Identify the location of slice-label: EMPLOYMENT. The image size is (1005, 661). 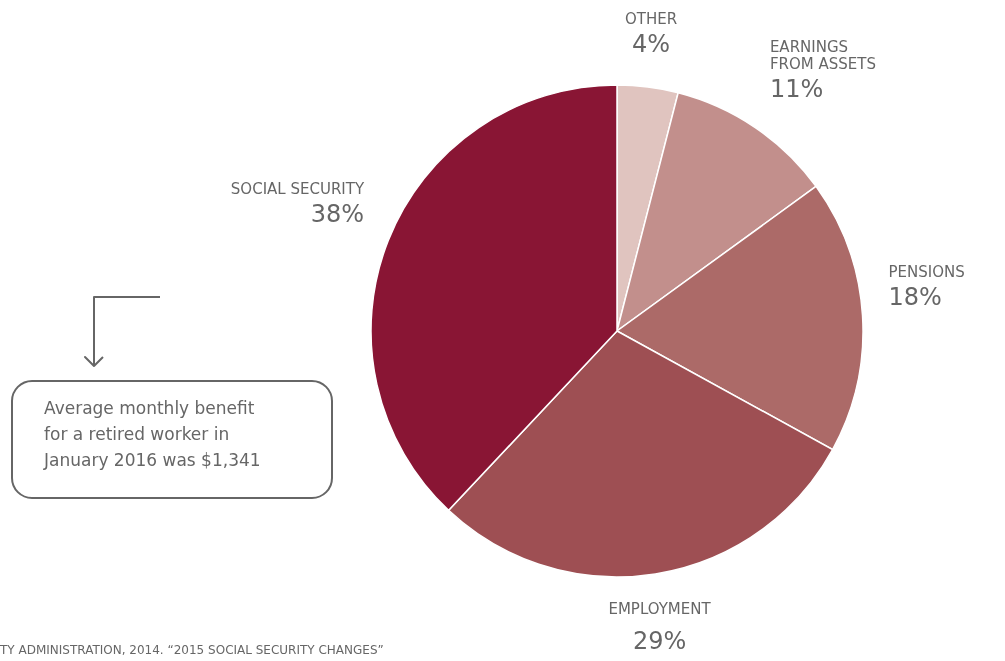
(660, 608).